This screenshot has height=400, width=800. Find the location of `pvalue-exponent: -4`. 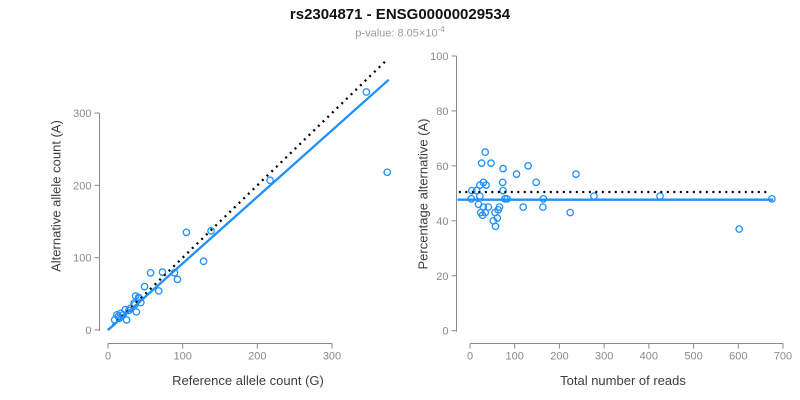

pvalue-exponent: -4 is located at coordinates (441, 29).